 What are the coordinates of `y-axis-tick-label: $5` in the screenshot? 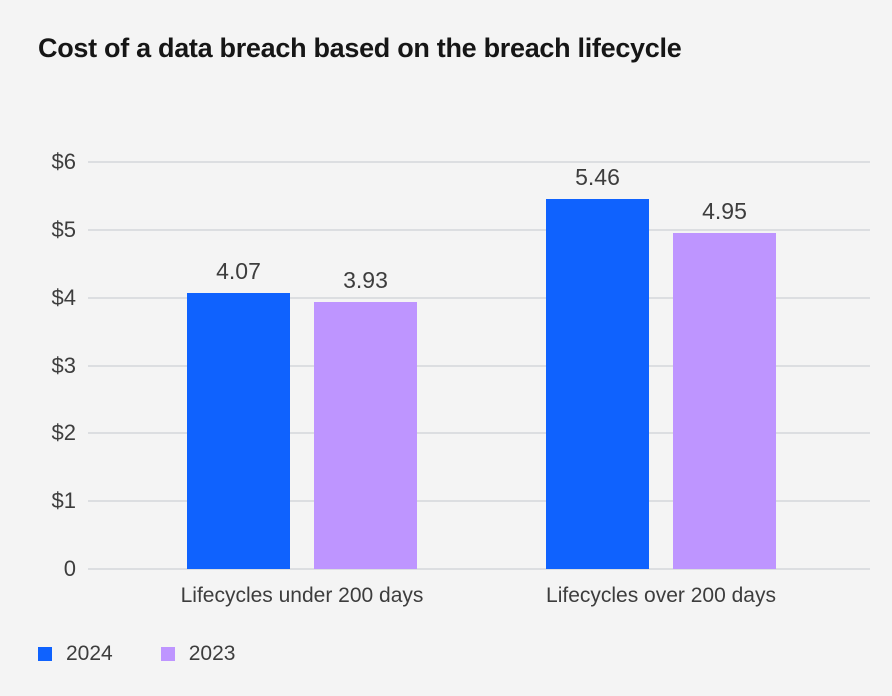 It's located at (63, 229).